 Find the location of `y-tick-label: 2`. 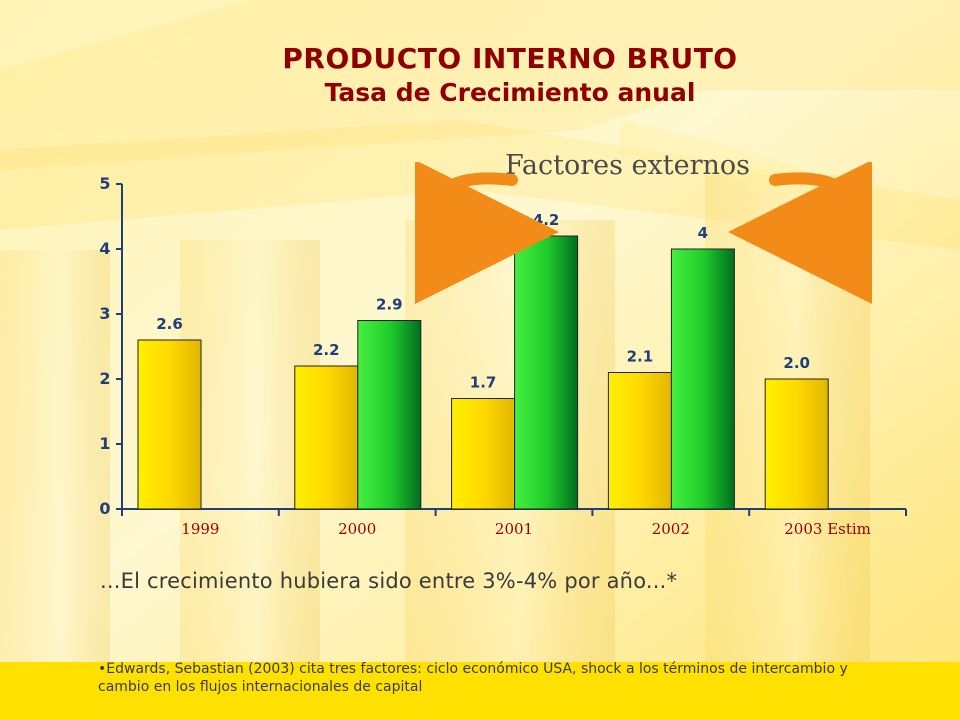

y-tick-label: 2 is located at coordinates (104, 378).